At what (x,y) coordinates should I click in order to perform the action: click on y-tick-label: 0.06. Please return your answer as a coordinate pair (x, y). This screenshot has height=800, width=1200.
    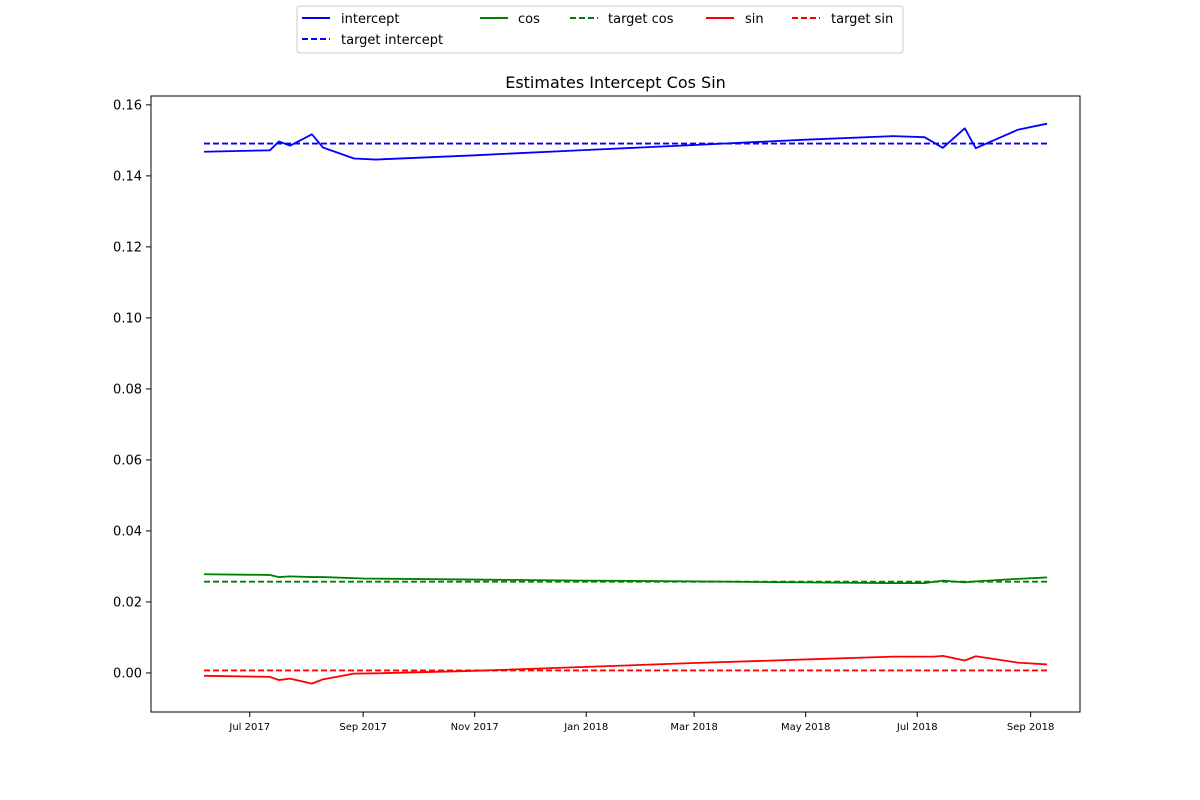
    Looking at the image, I should click on (127, 460).